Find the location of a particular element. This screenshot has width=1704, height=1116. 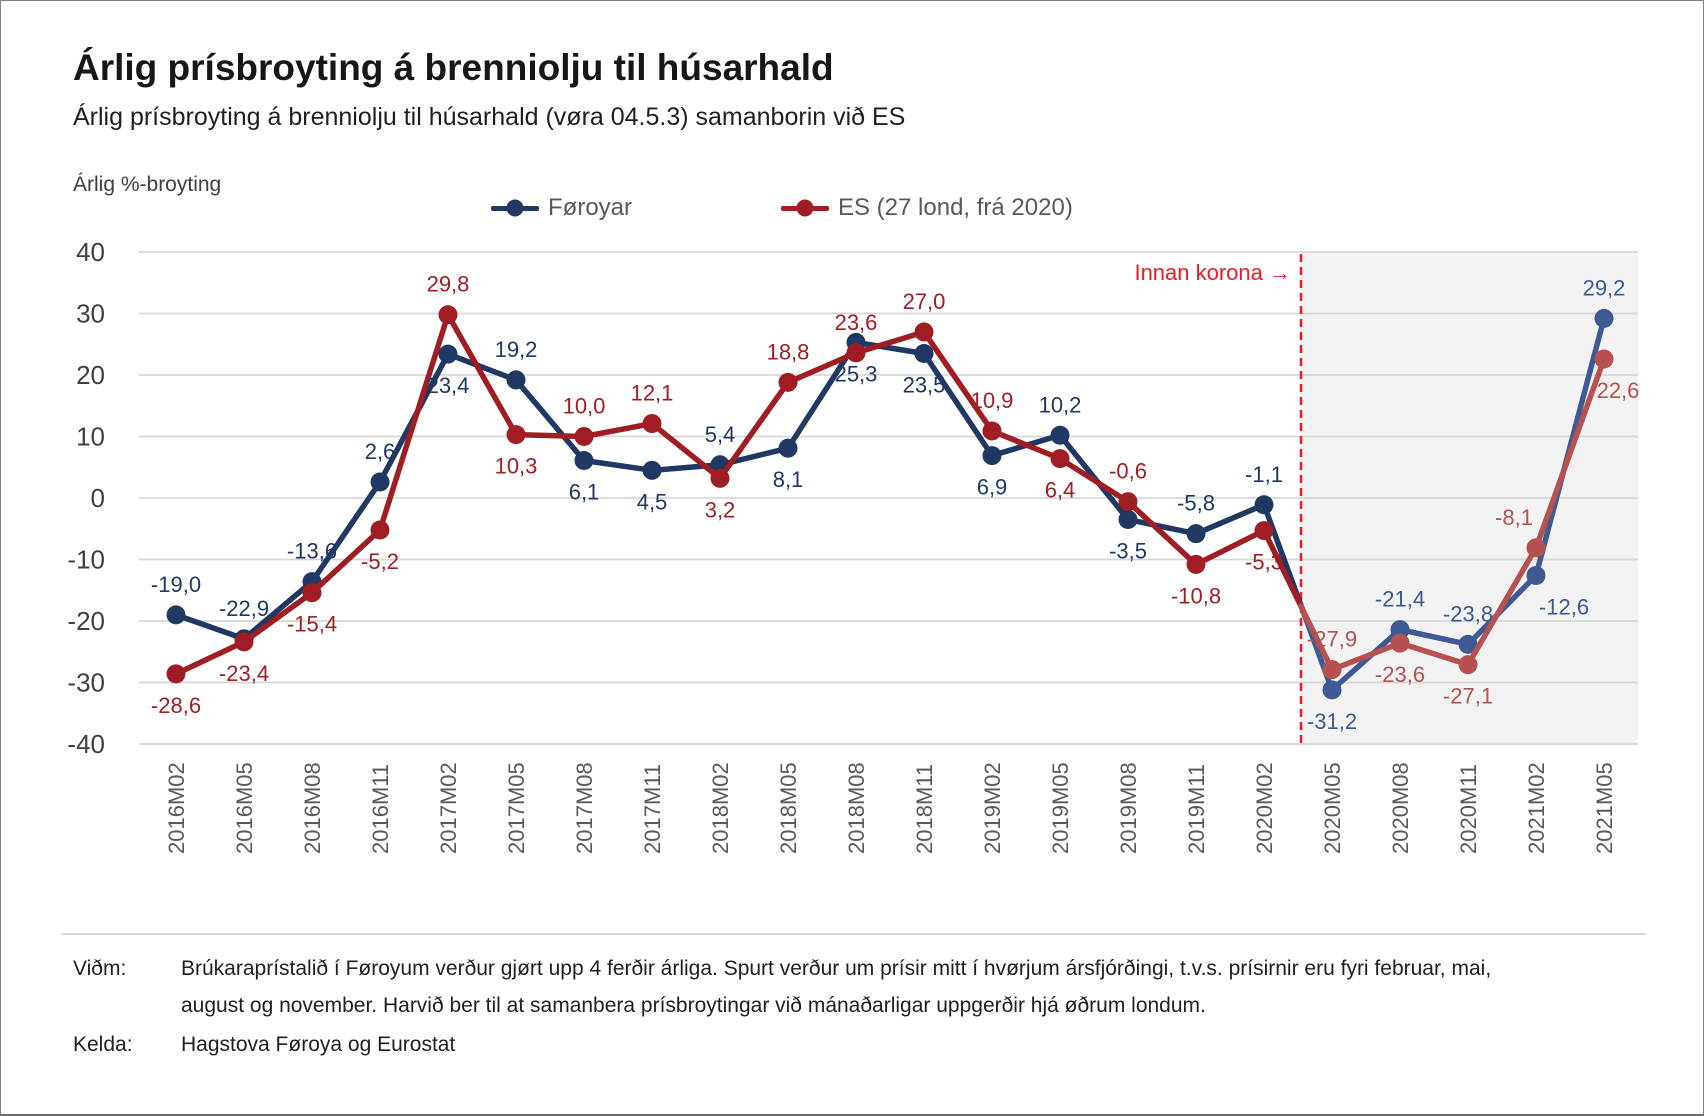

x-tick-label: 2018M02 is located at coordinates (720, 808).